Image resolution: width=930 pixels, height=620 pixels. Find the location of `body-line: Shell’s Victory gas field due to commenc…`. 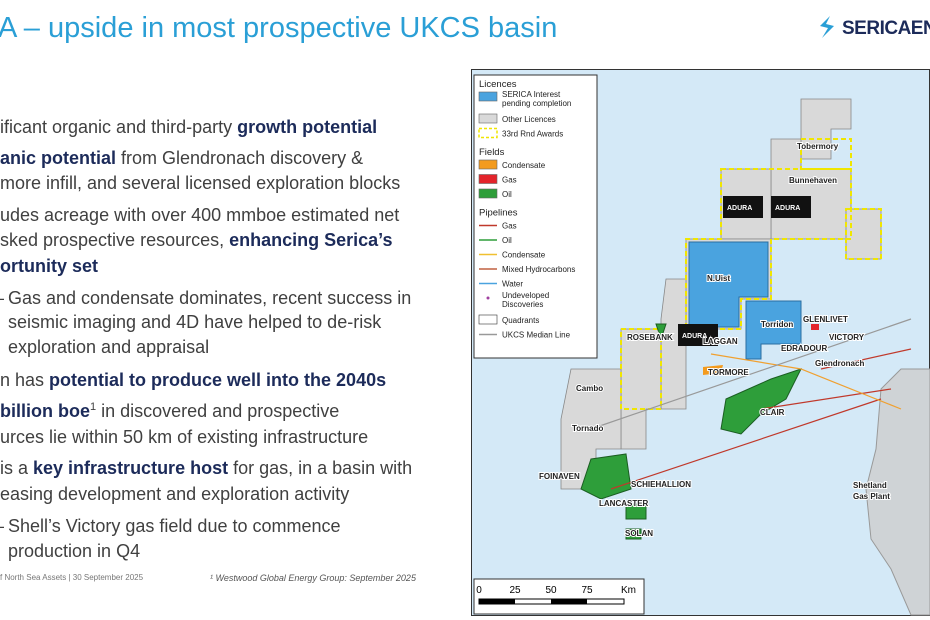

body-line: Shell’s Victory gas field due to commenc… is located at coordinates (174, 526).